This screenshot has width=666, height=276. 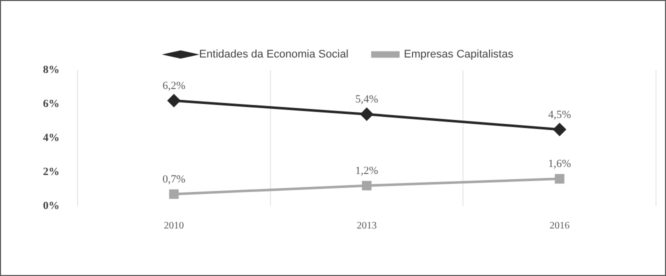 What do you see at coordinates (273, 54) in the screenshot?
I see `legend-label: Entidades da Economia Social` at bounding box center [273, 54].